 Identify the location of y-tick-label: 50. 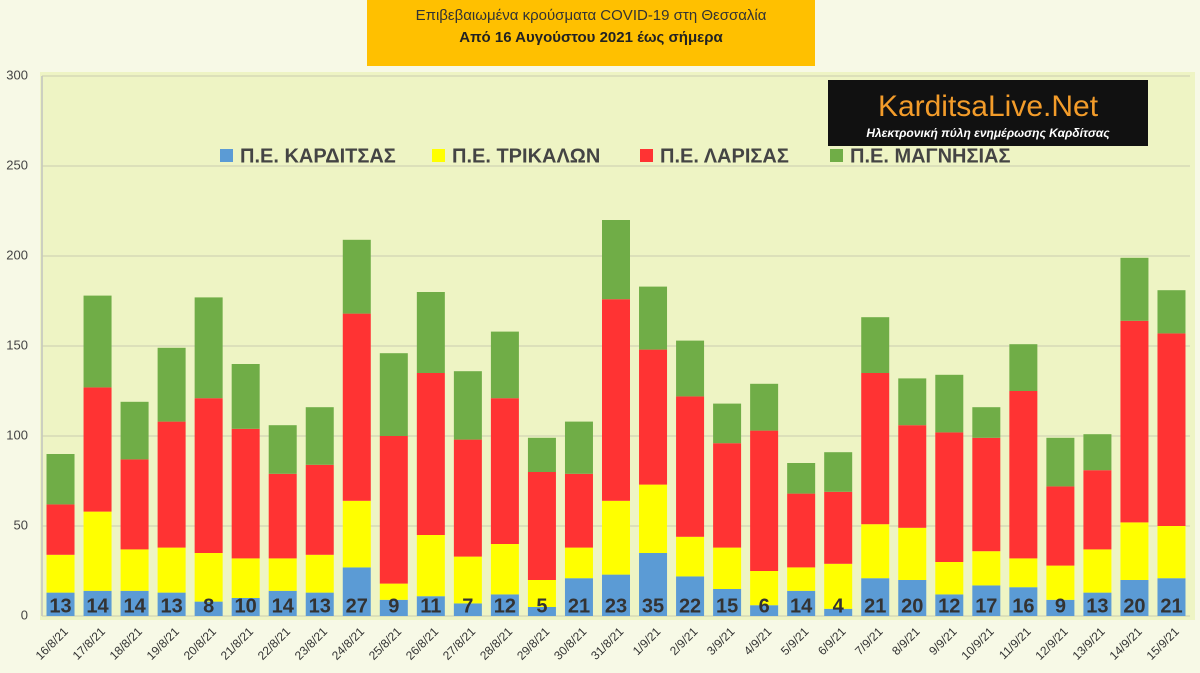
(21, 524).